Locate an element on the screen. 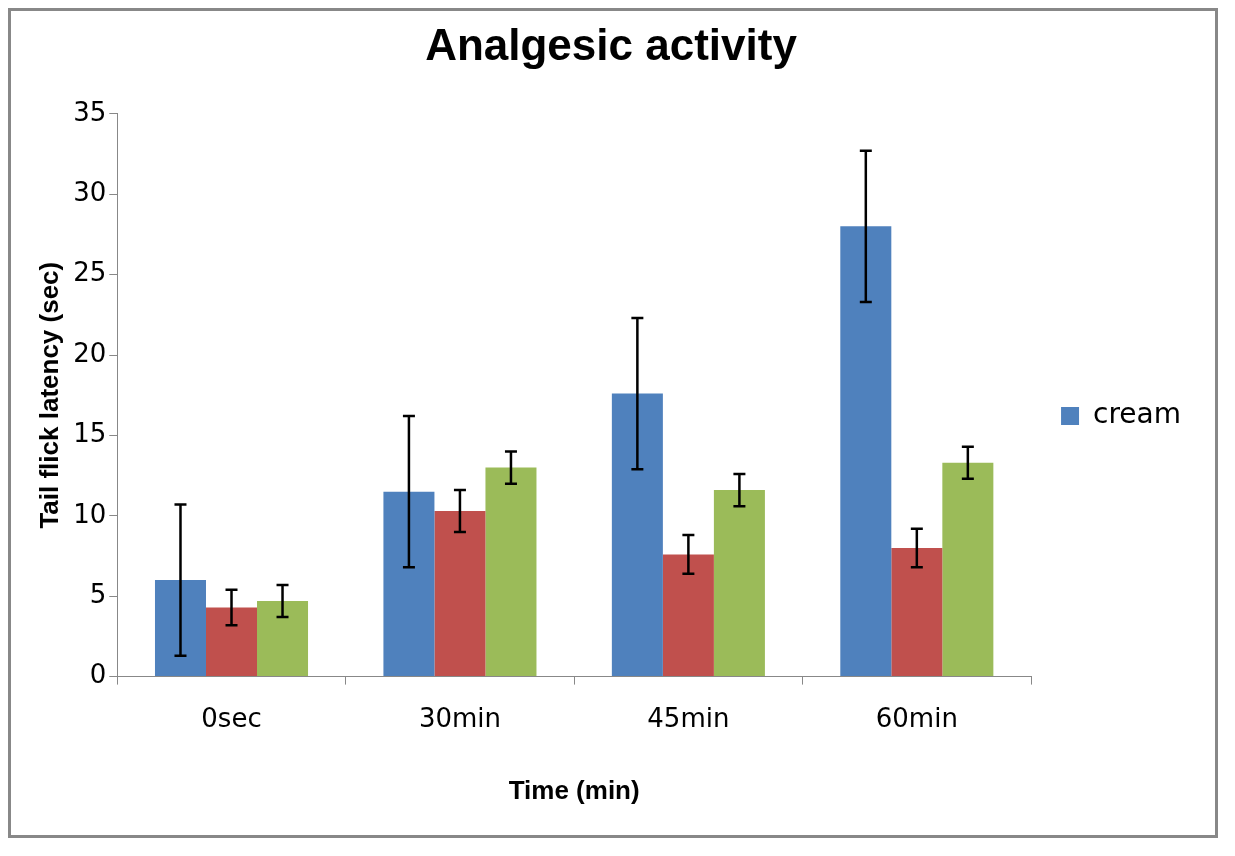 The width and height of the screenshot is (1235, 856). chart-title: Analgesic activity is located at coordinates (611, 44).